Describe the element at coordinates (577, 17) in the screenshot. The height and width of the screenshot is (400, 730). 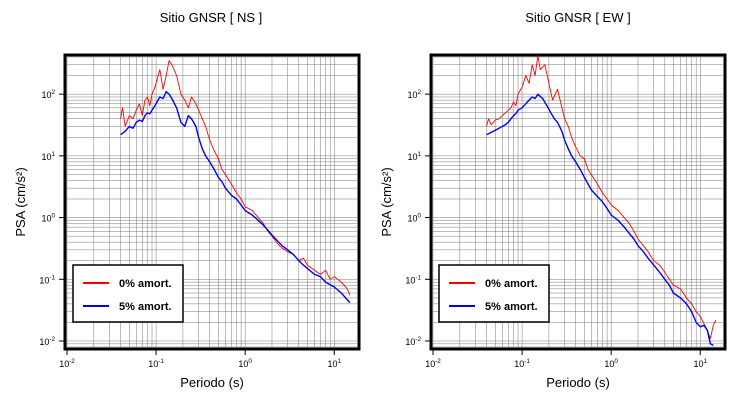
I see `chart-title: Sitio GNSR [ EW ]` at that location.